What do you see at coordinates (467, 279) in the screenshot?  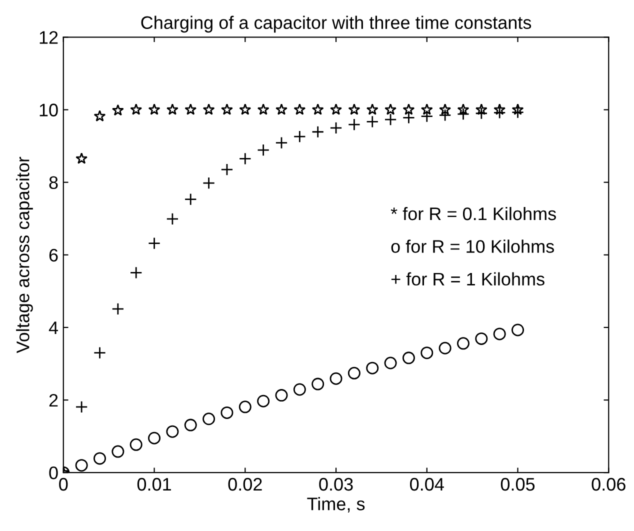 I see `annotation: + for R = 1 Kilohms` at bounding box center [467, 279].